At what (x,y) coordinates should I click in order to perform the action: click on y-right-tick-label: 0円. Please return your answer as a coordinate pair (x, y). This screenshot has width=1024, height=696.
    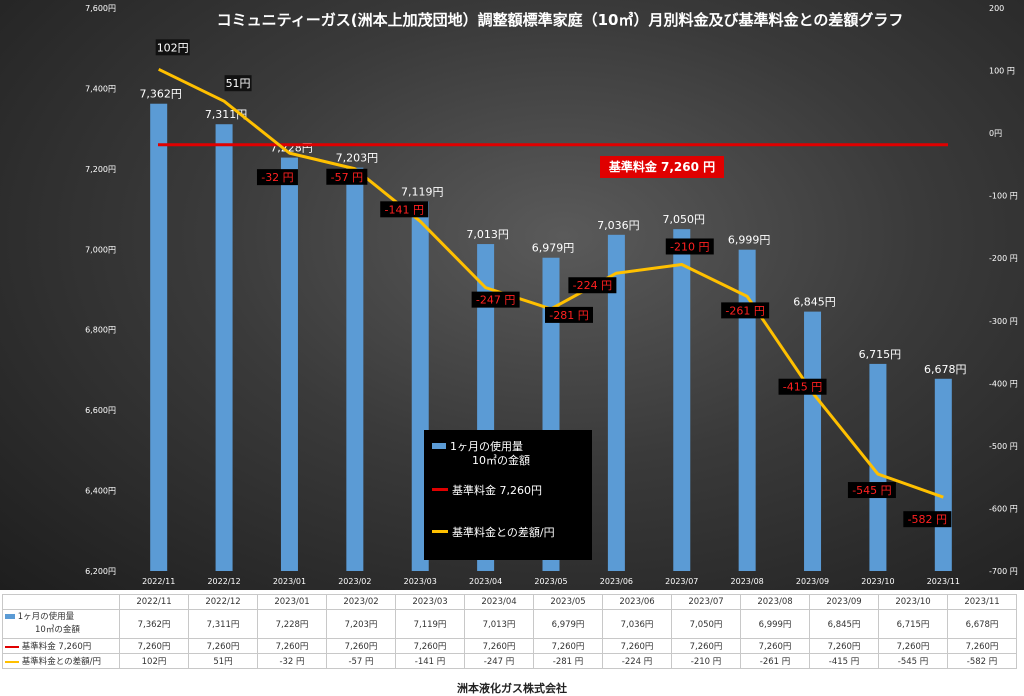
    Looking at the image, I should click on (995, 133).